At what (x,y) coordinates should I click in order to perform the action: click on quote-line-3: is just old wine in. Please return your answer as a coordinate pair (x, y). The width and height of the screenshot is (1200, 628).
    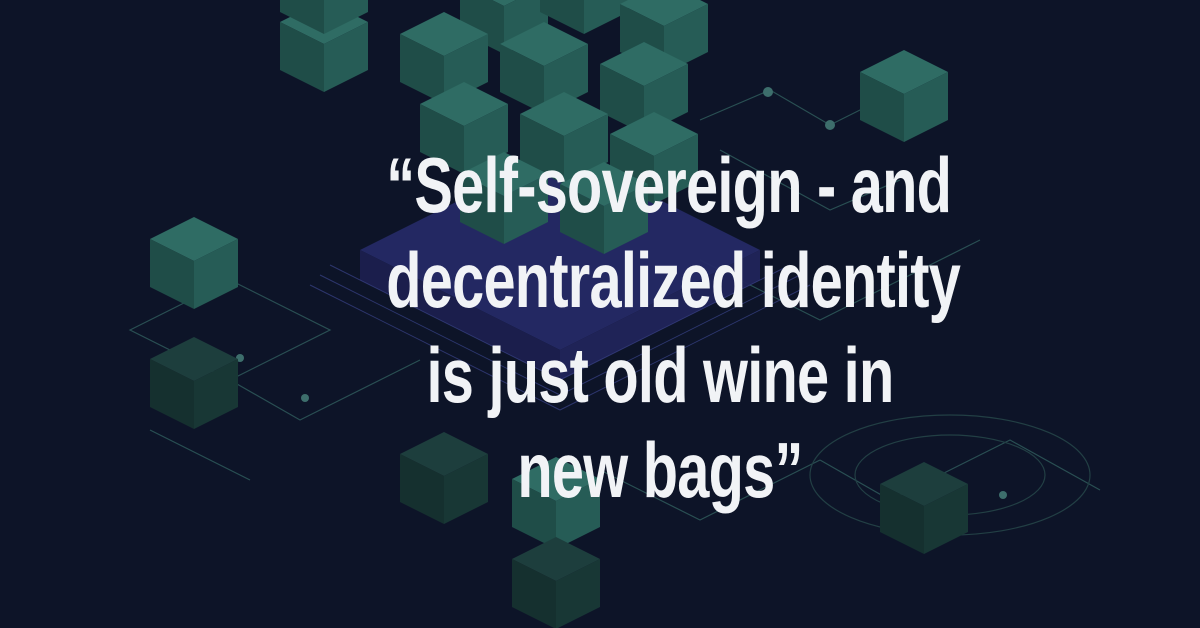
    Looking at the image, I should click on (660, 375).